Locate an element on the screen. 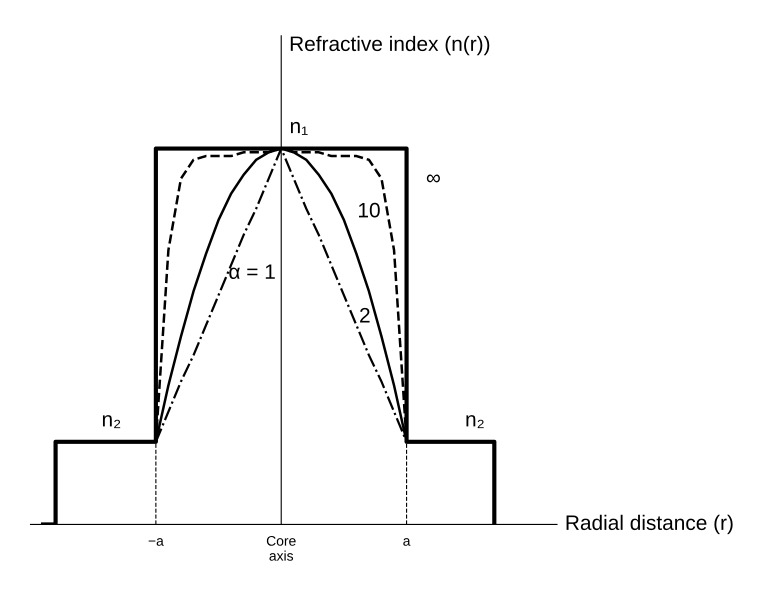  x-tick-label: a is located at coordinates (406, 542).